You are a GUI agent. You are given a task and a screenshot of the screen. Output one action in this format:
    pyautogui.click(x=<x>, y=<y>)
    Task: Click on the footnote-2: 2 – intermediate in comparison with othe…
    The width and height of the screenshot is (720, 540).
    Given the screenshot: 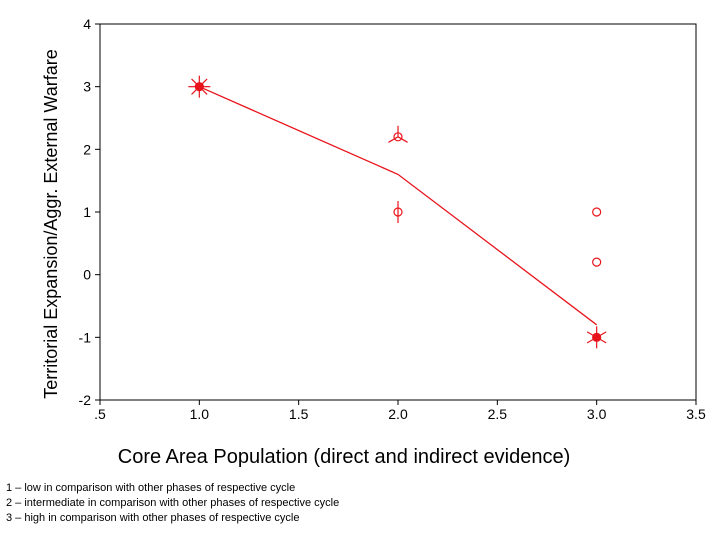 What is the action you would take?
    pyautogui.click(x=173, y=503)
    